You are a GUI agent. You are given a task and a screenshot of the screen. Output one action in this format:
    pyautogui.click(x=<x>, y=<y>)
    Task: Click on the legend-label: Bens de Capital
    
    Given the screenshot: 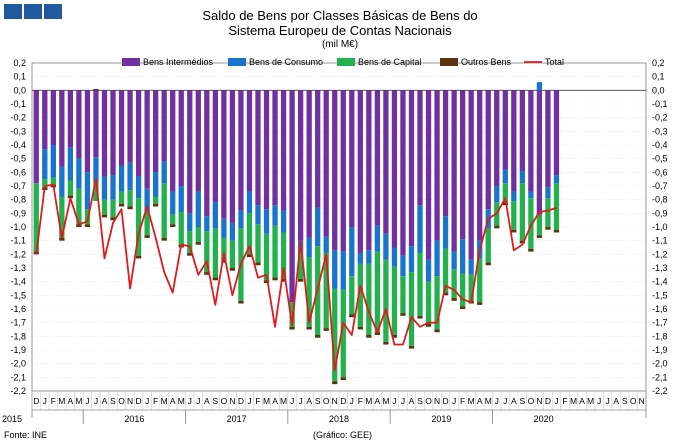 What is the action you would take?
    pyautogui.click(x=390, y=62)
    